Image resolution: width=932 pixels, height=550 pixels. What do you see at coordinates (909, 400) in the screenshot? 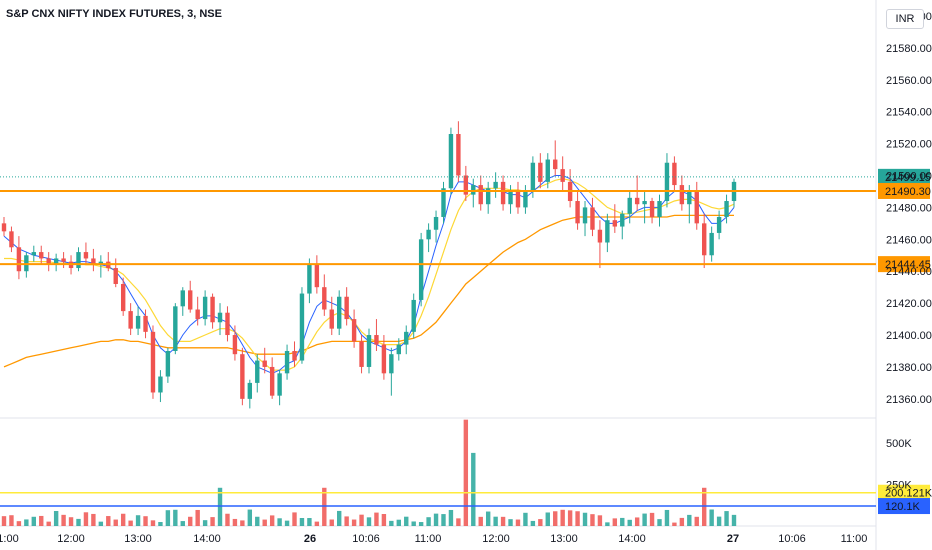
I see `price-tick-label: 21360.00` at bounding box center [909, 400].